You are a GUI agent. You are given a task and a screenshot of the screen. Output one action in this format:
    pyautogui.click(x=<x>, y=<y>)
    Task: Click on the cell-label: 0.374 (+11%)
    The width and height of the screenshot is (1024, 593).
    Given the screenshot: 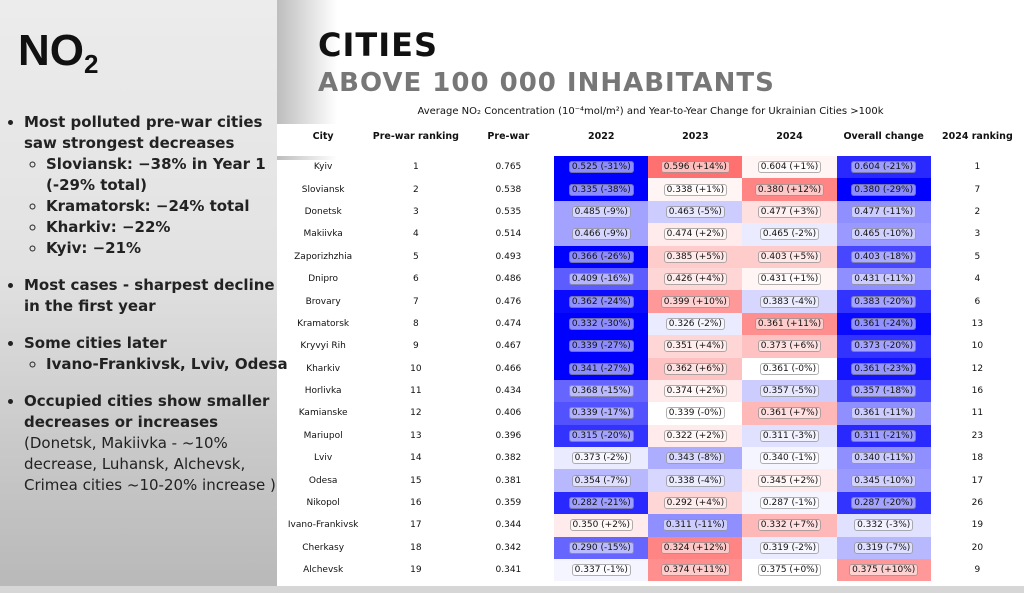 What is the action you would take?
    pyautogui.click(x=695, y=570)
    